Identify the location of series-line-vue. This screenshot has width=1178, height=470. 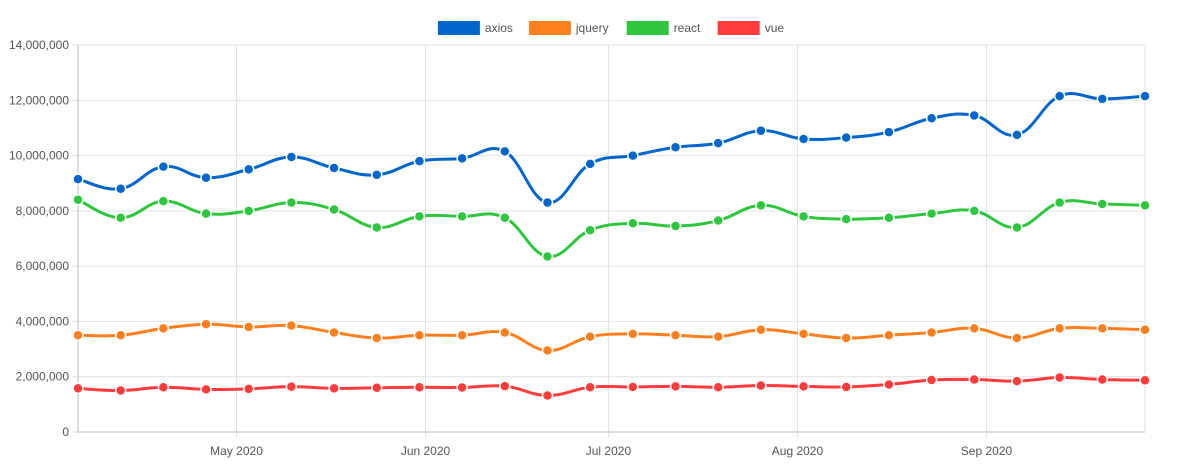
(611, 387).